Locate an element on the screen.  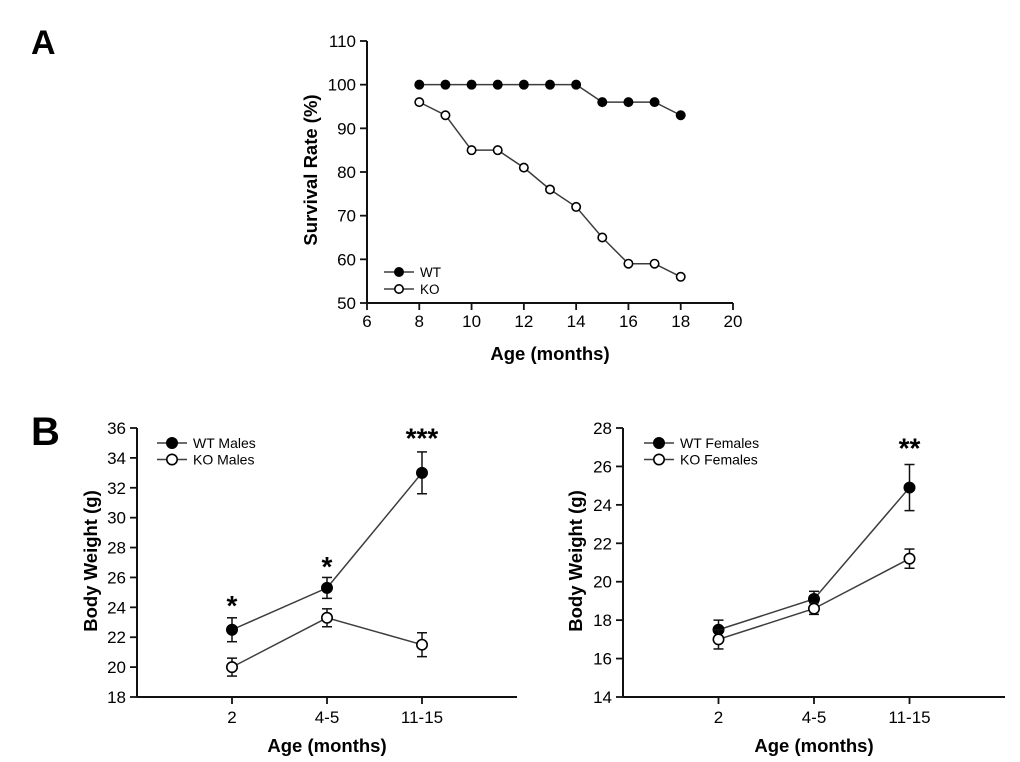
legend-label: KO Females is located at coordinates (719, 460).